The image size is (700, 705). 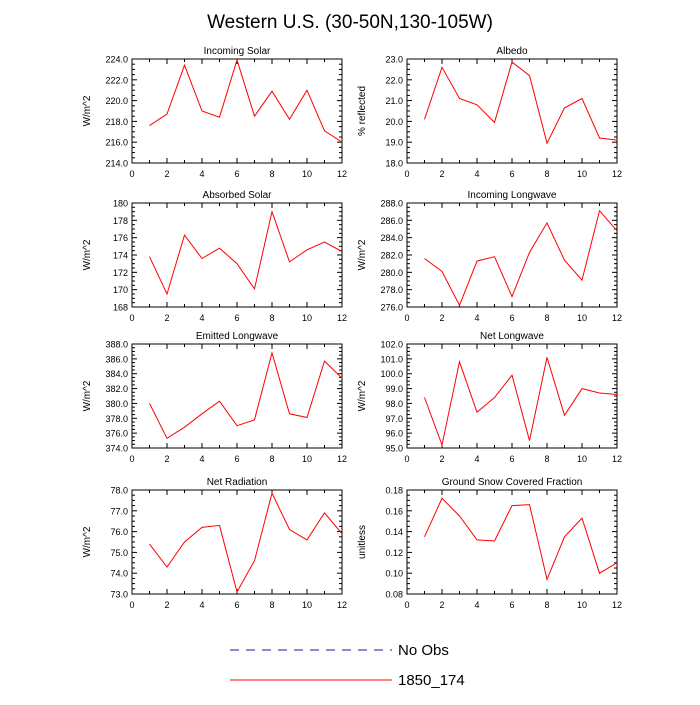 I want to click on y-tick-label: 224.0, so click(x=116, y=60).